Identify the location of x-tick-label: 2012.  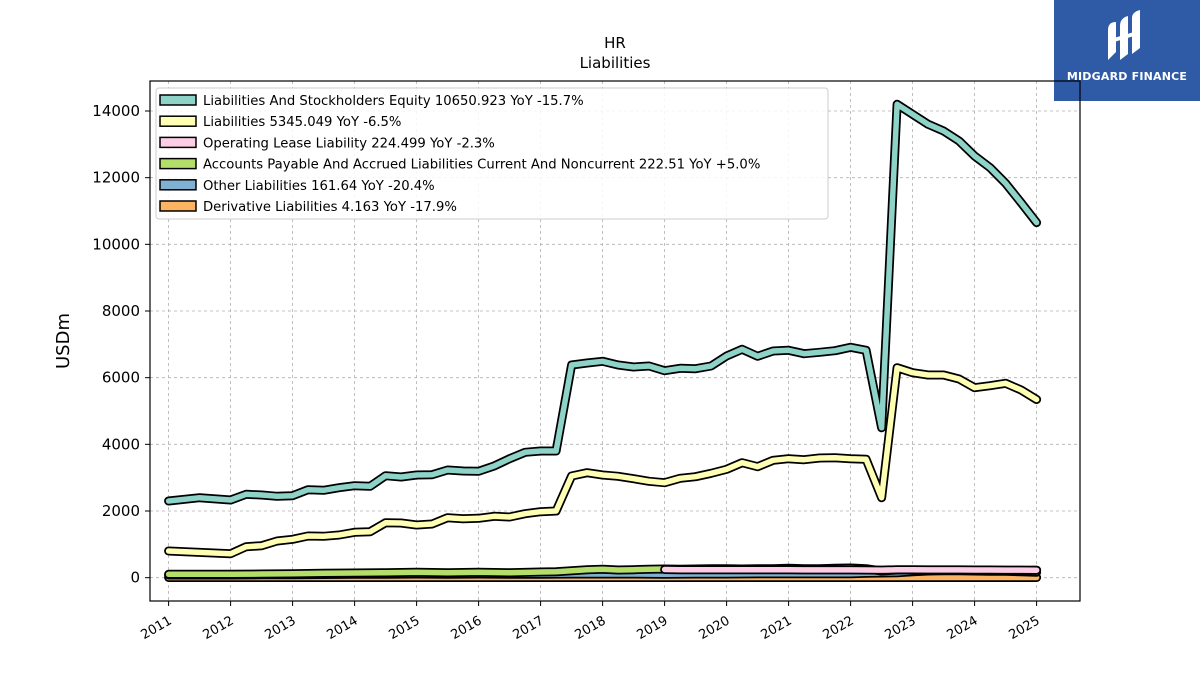
(218, 628).